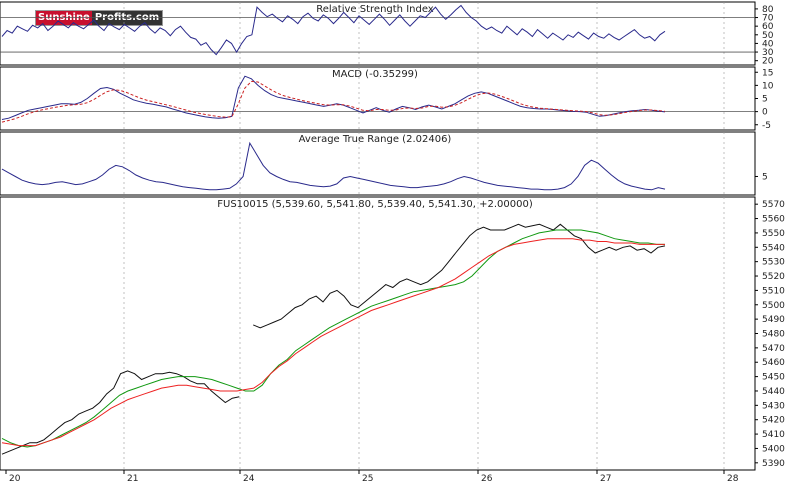 The image size is (800, 486). What do you see at coordinates (773, 349) in the screenshot?
I see `pane-3-tick-label: 5470` at bounding box center [773, 349].